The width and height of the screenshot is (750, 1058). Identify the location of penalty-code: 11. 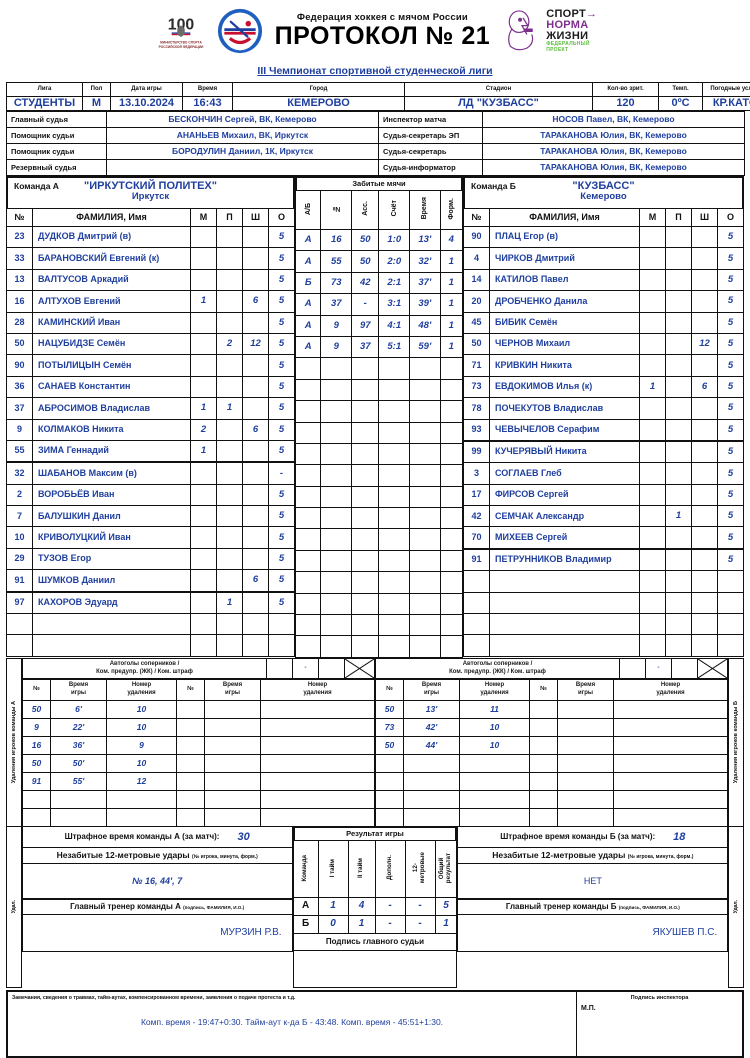
(494, 709).